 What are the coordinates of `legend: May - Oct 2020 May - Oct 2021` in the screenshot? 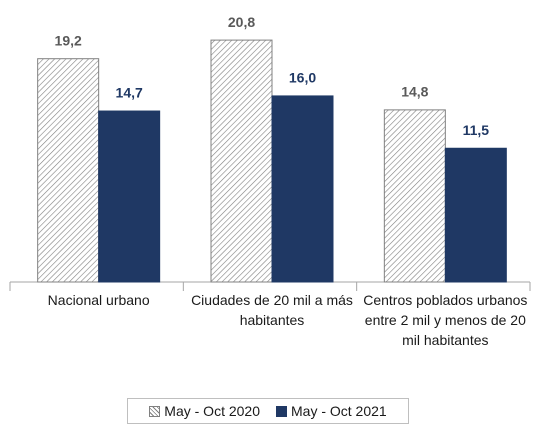 It's located at (268, 411).